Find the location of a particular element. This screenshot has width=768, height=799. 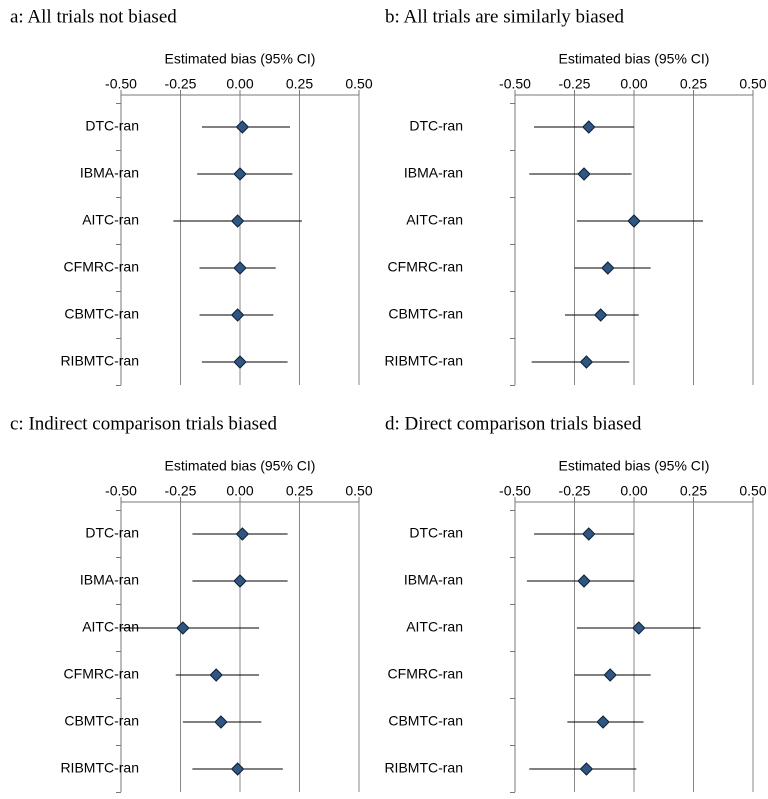

panel-title: a: All trials not biased is located at coordinates (93, 16).